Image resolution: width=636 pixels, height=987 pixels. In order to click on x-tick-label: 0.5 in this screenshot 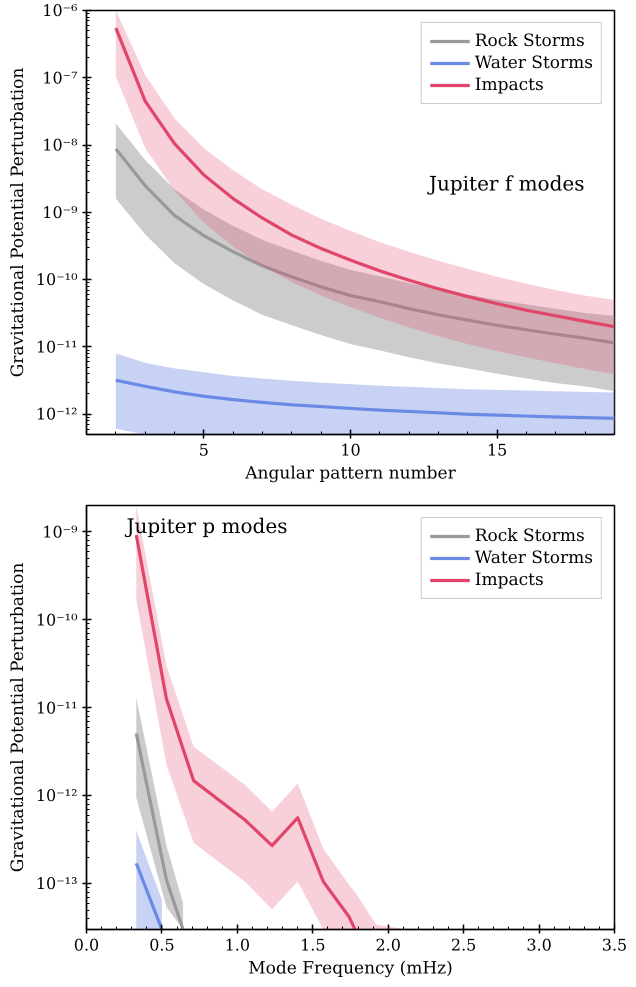, I will do `click(162, 945)`.